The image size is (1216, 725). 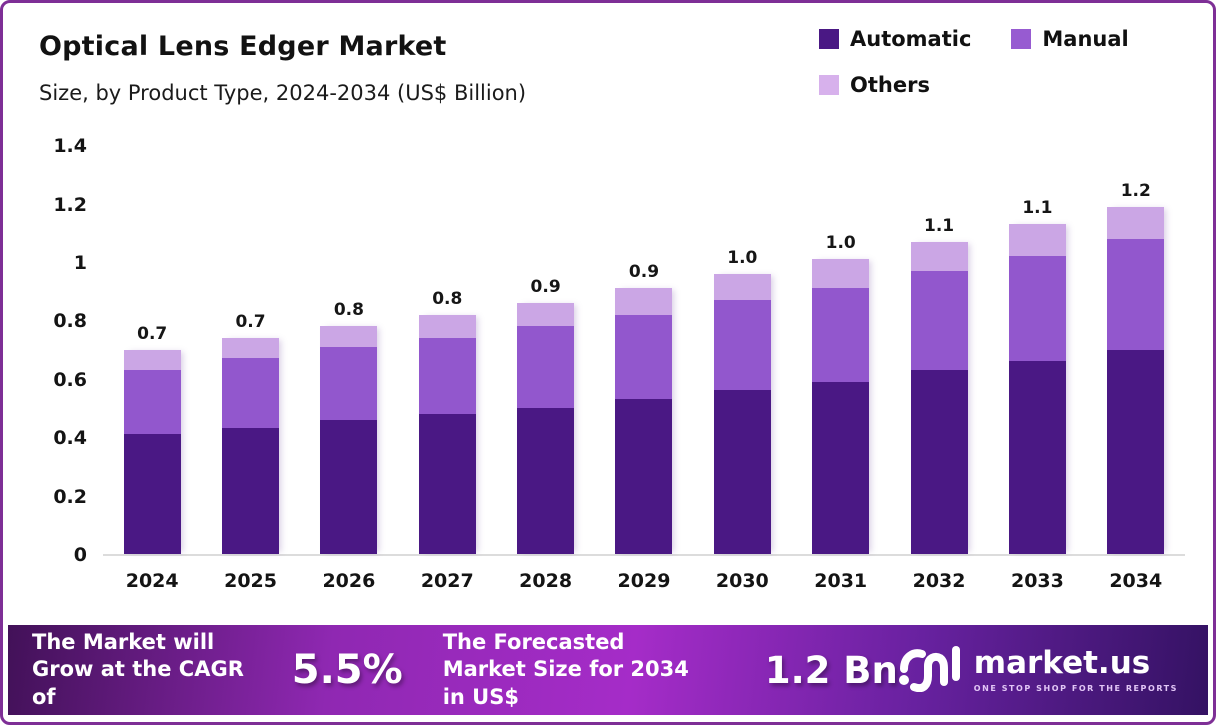 What do you see at coordinates (841, 581) in the screenshot?
I see `x-axis-label: 2031` at bounding box center [841, 581].